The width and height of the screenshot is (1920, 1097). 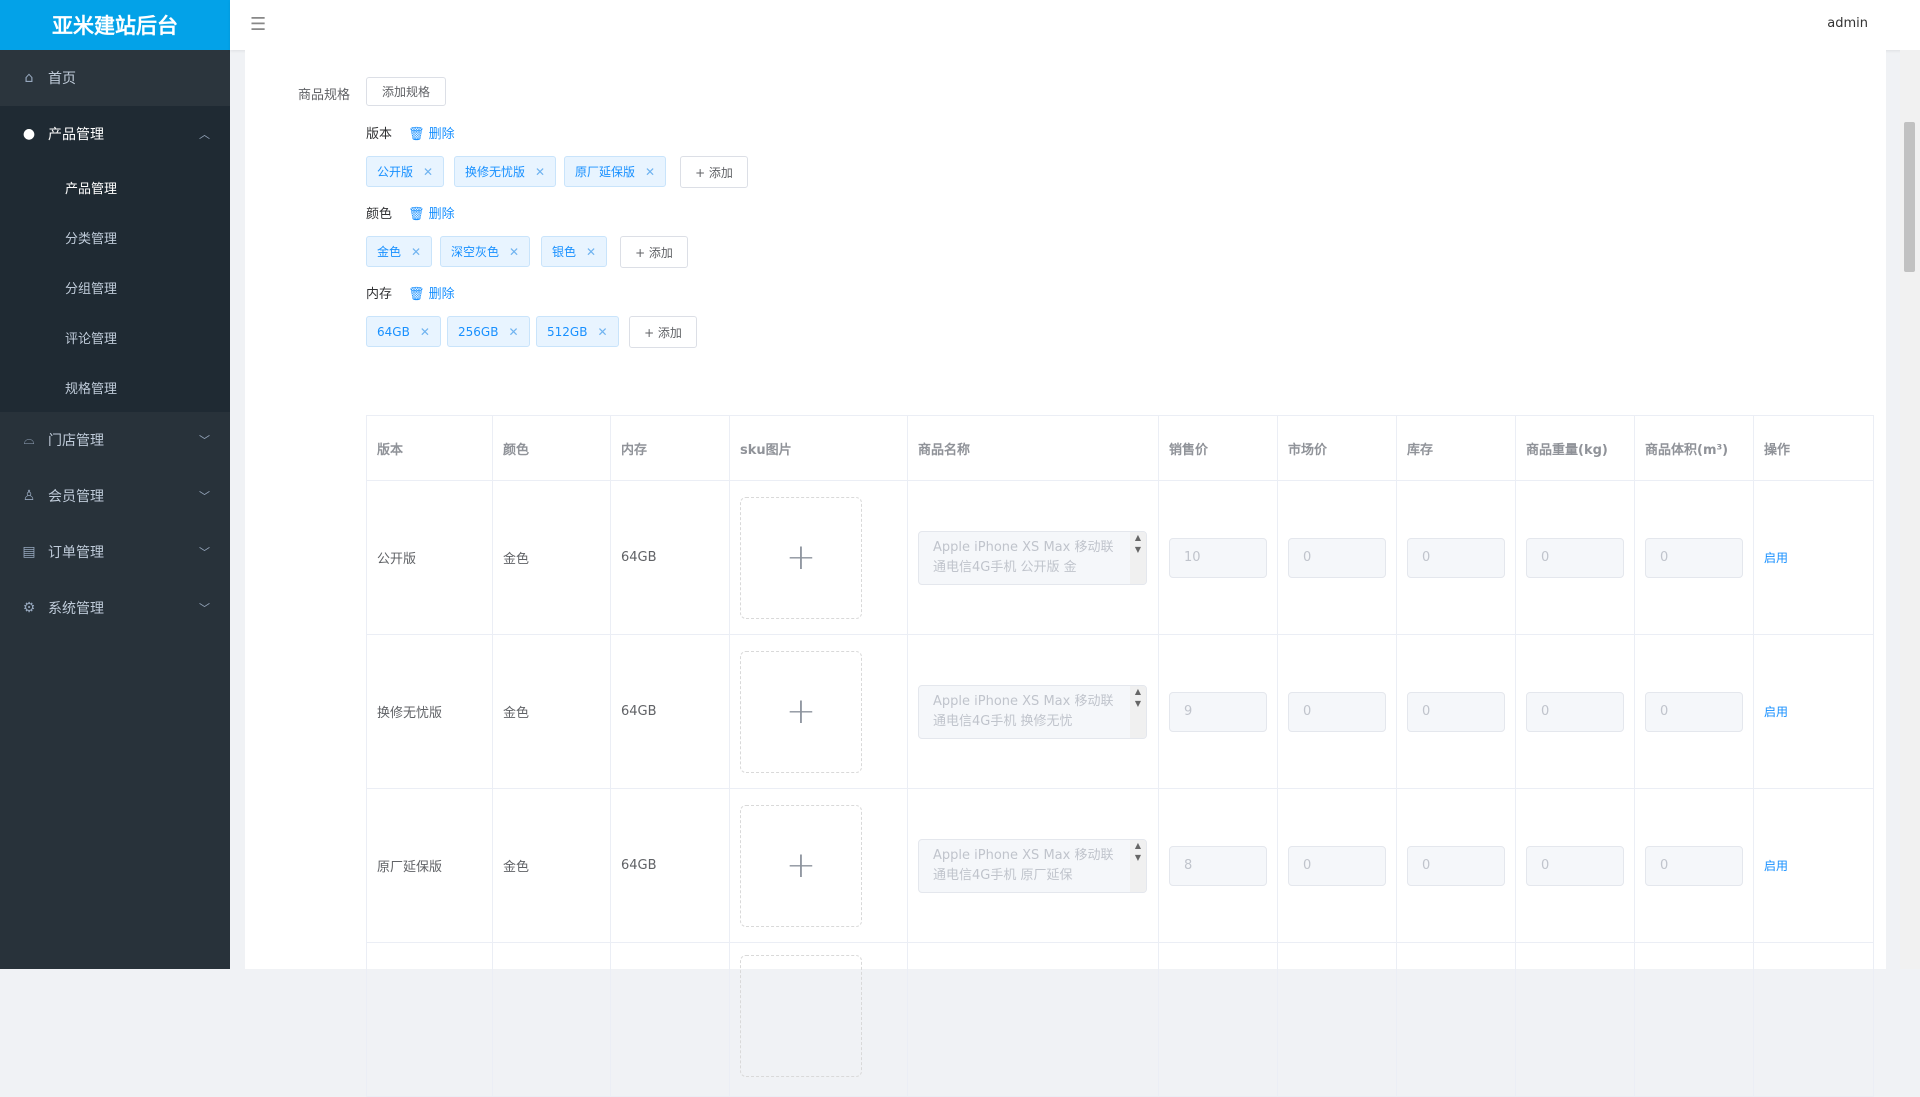 What do you see at coordinates (429, 448) in the screenshot?
I see `column-header: 版本` at bounding box center [429, 448].